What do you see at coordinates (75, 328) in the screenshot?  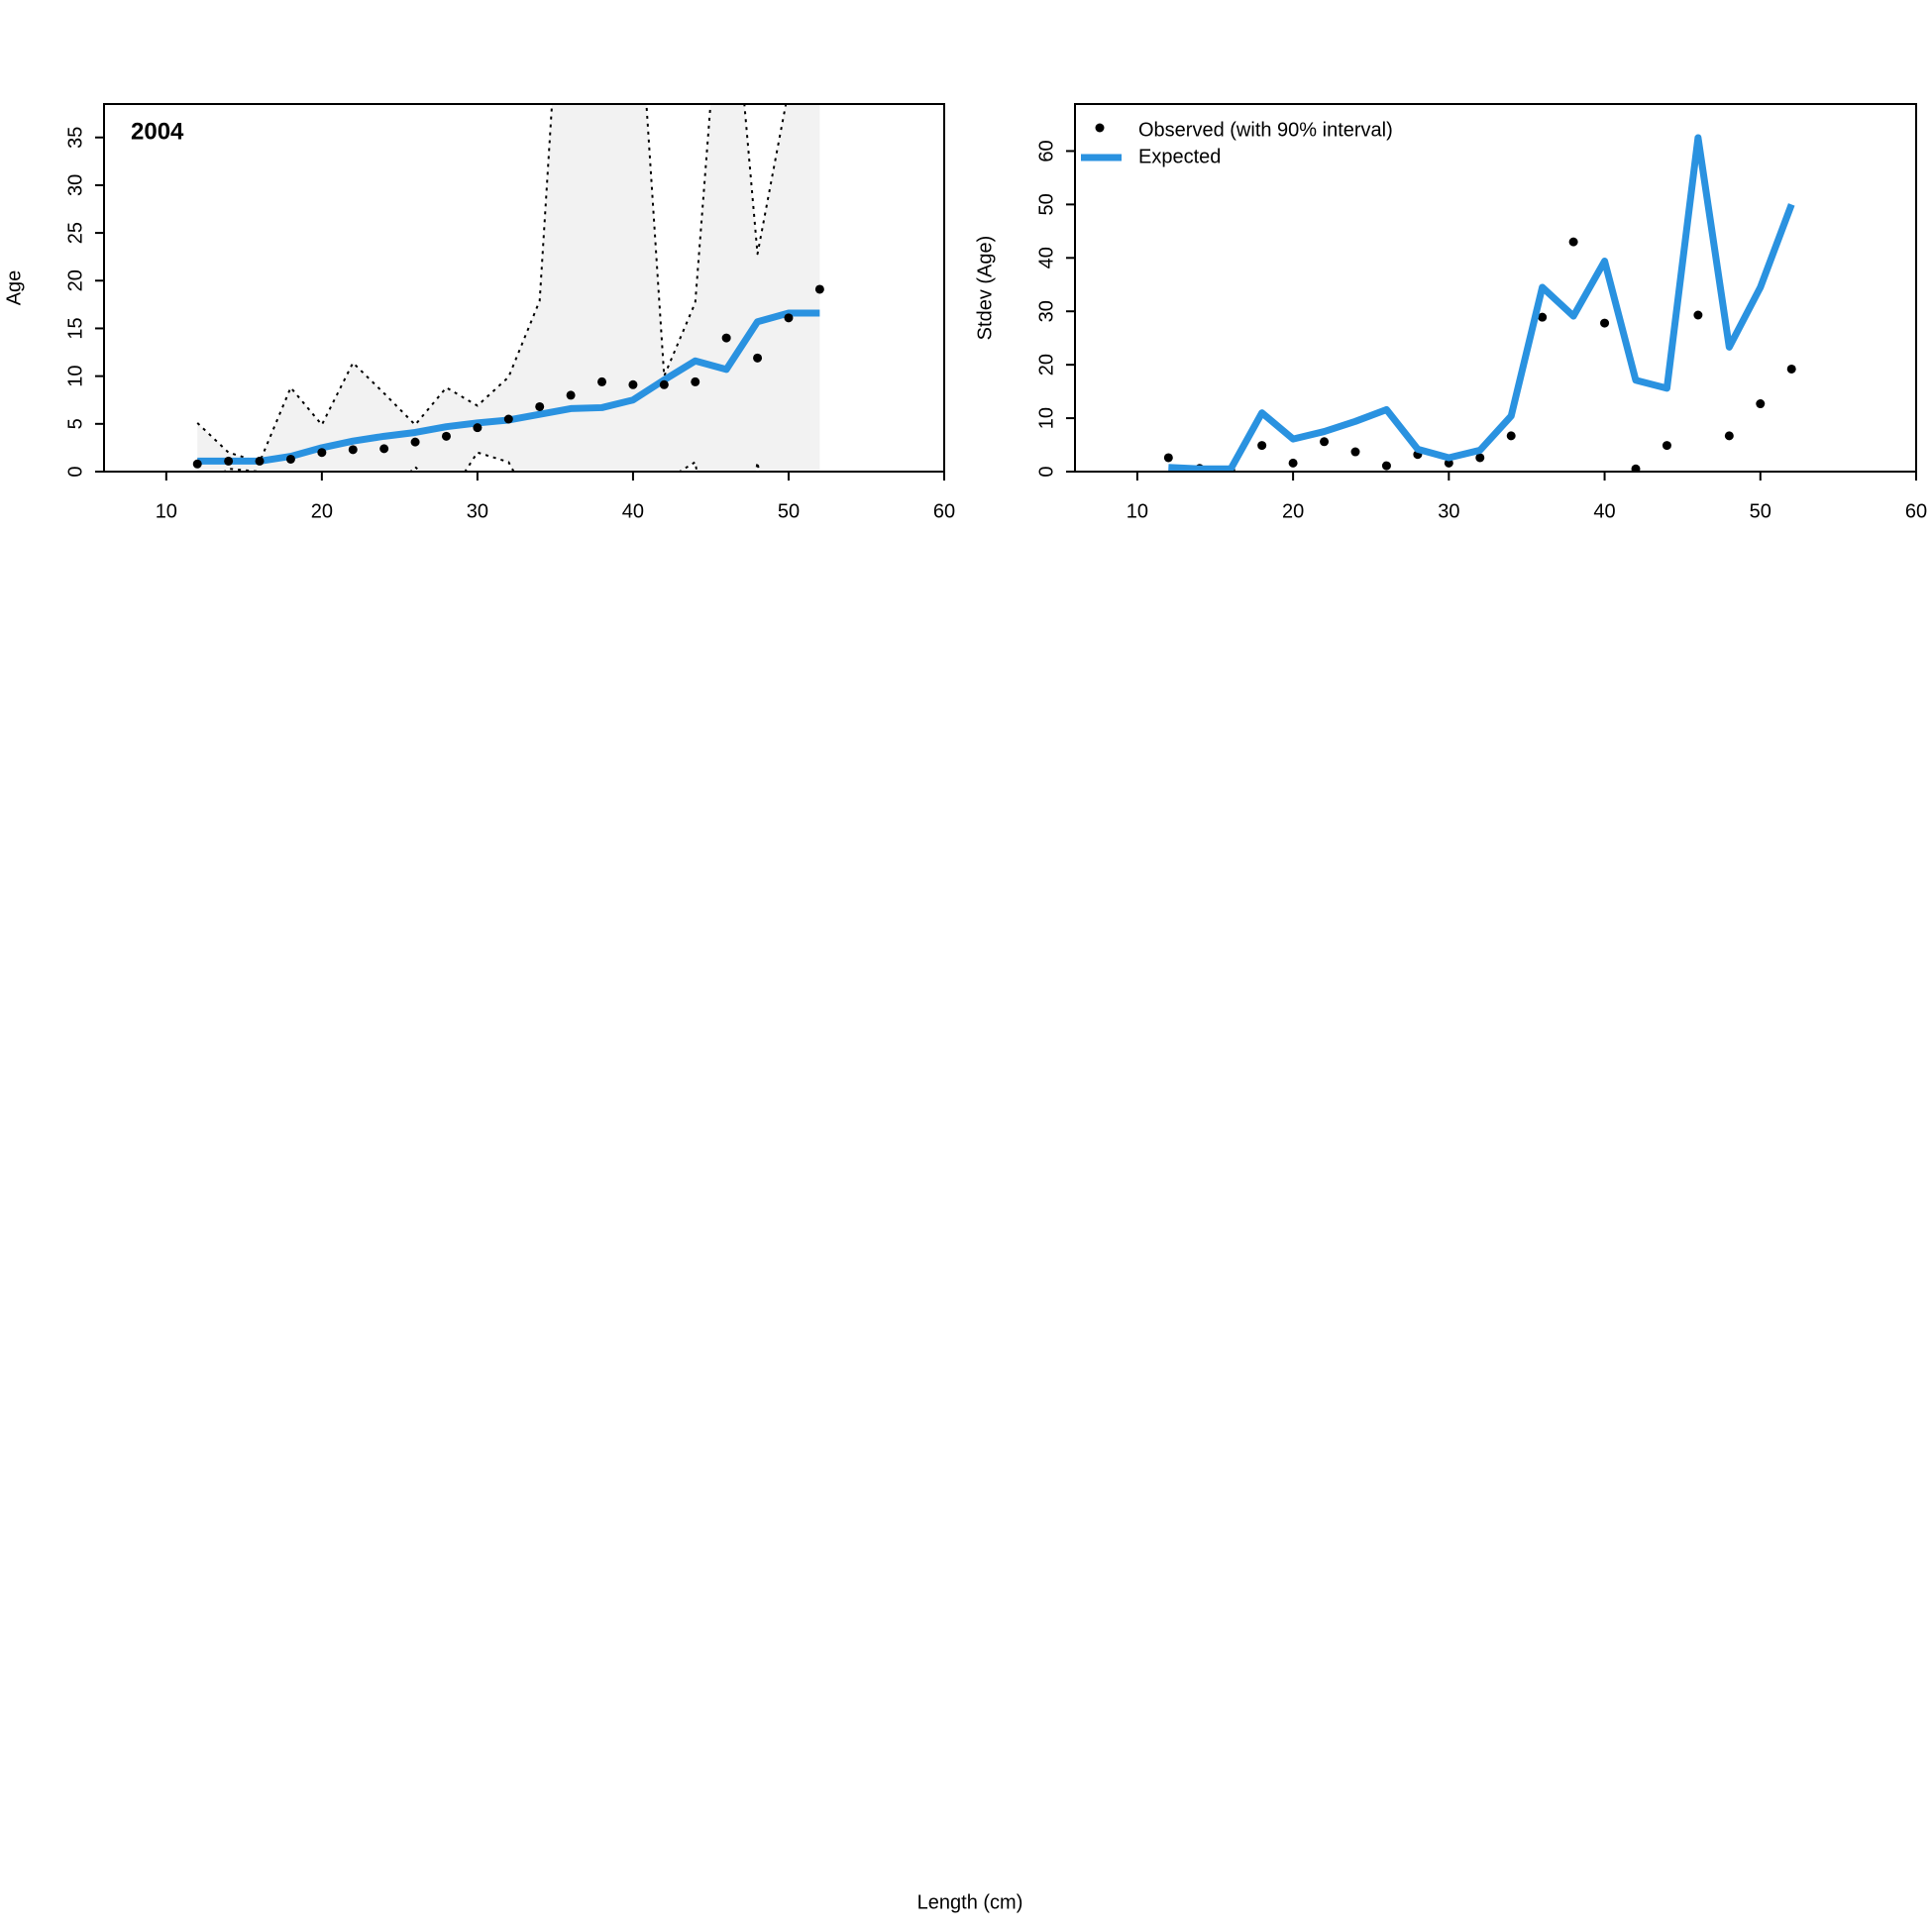 I see `y-tick-label: 15` at bounding box center [75, 328].